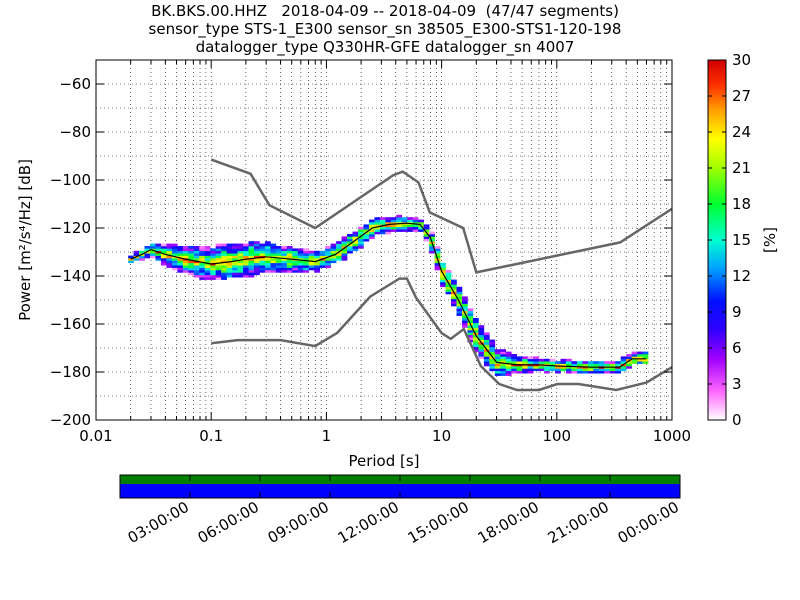  What do you see at coordinates (438, 522) in the screenshot?
I see `timeline-tick-label: 15:00:00` at bounding box center [438, 522].